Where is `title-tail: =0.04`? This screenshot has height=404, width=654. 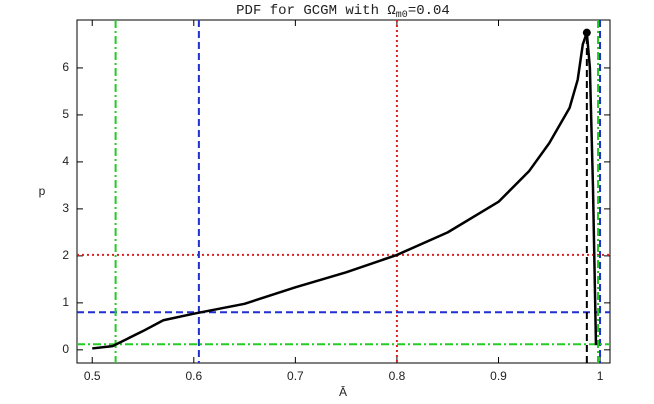 title-tail: =0.04 is located at coordinates (429, 11).